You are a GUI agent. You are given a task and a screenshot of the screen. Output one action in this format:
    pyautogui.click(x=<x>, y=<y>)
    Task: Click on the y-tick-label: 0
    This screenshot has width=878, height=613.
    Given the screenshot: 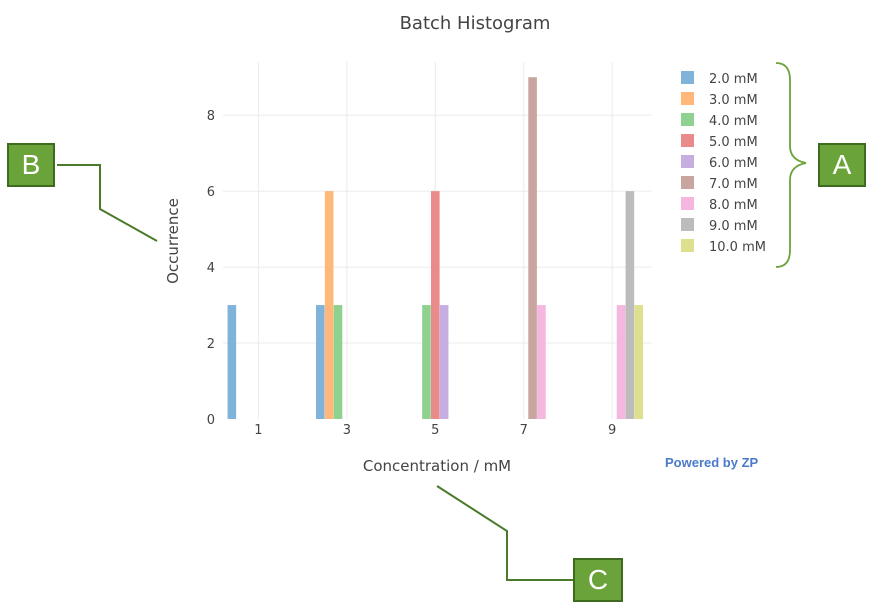 What is the action you would take?
    pyautogui.click(x=211, y=420)
    